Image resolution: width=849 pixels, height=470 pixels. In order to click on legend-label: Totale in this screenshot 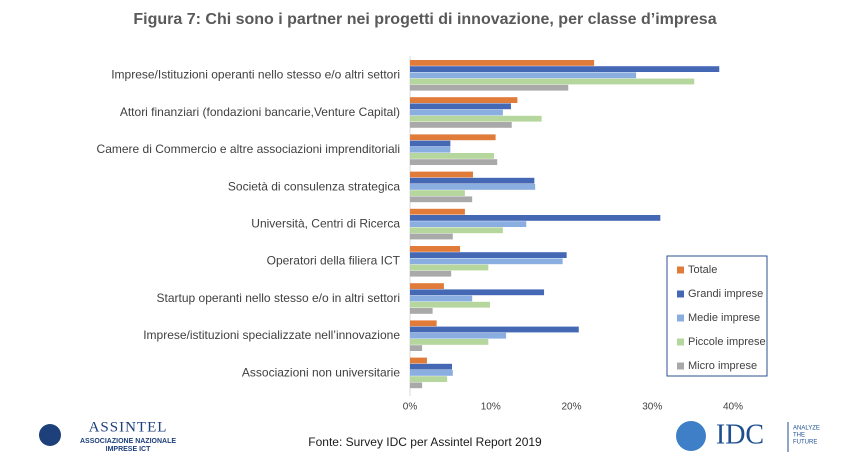, I will do `click(702, 270)`.